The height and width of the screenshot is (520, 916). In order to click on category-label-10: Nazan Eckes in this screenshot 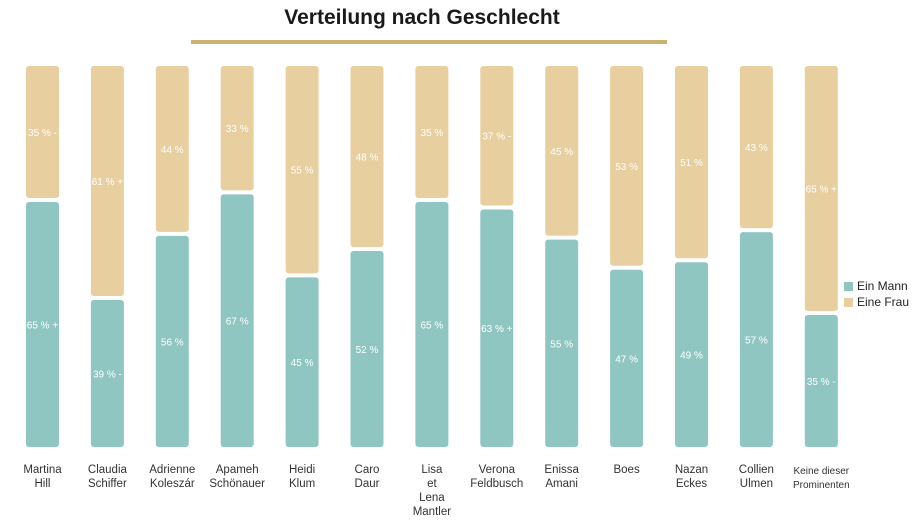, I will do `click(692, 477)`.